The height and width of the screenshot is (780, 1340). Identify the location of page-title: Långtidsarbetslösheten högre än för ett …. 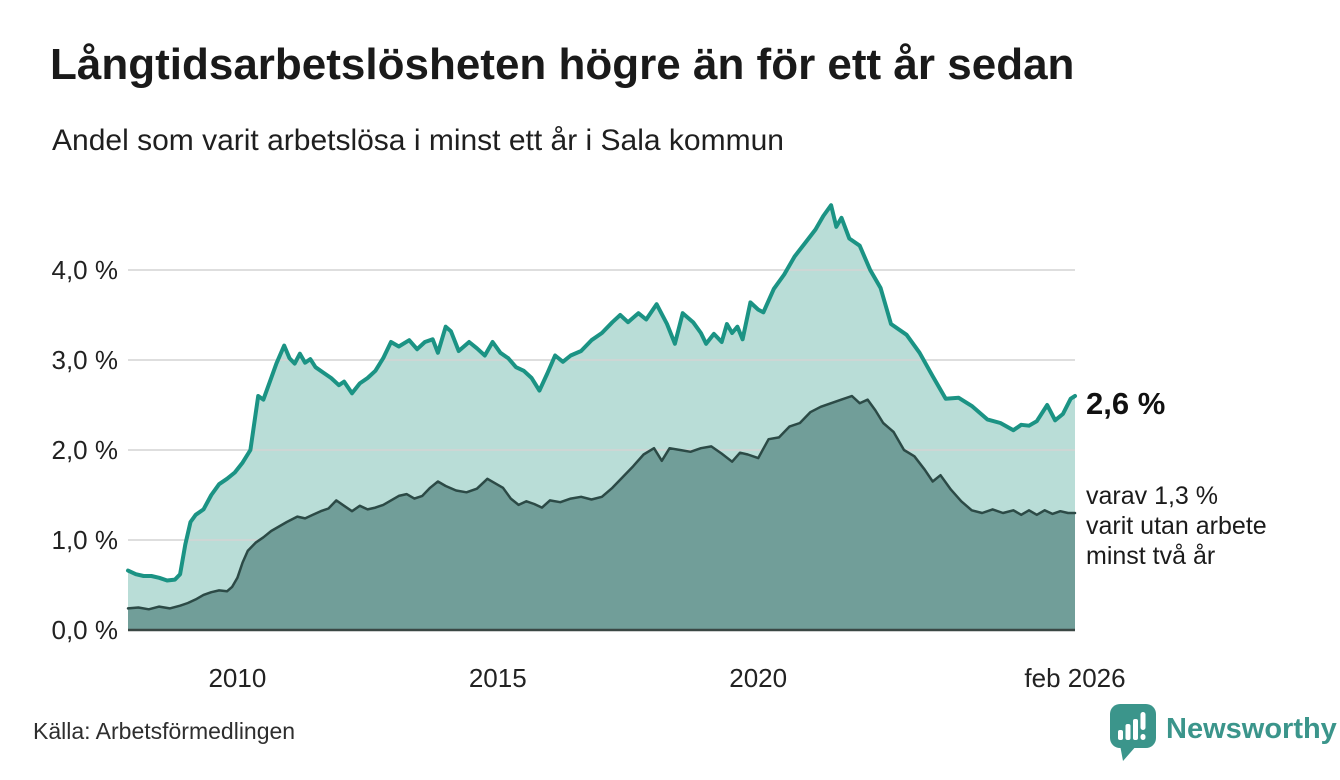
(562, 64).